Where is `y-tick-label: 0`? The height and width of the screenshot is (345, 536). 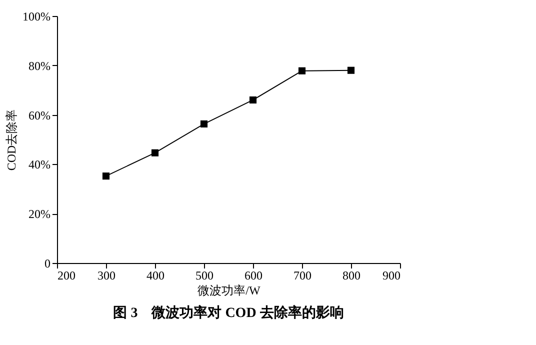 y-tick-label: 0 is located at coordinates (47, 263).